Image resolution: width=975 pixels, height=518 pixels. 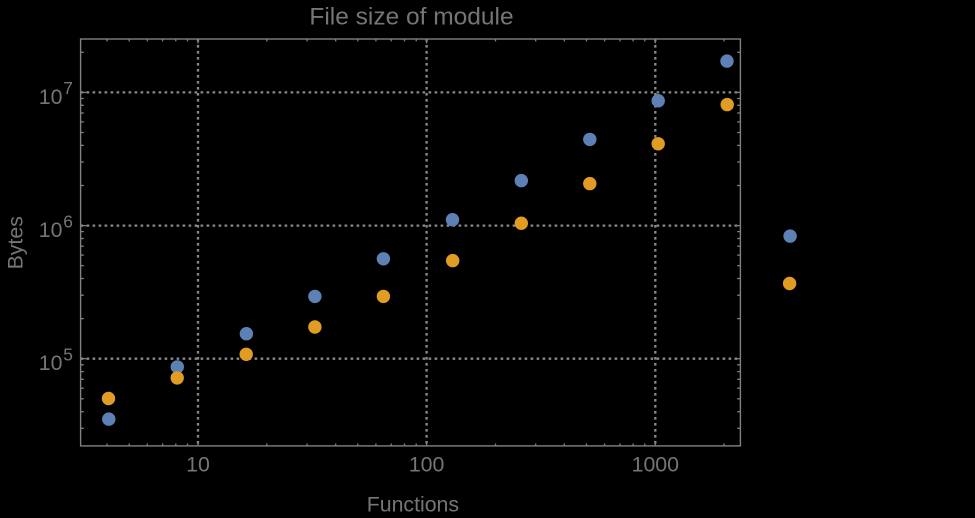 I want to click on svg-text: Bytes, so click(x=15, y=242).